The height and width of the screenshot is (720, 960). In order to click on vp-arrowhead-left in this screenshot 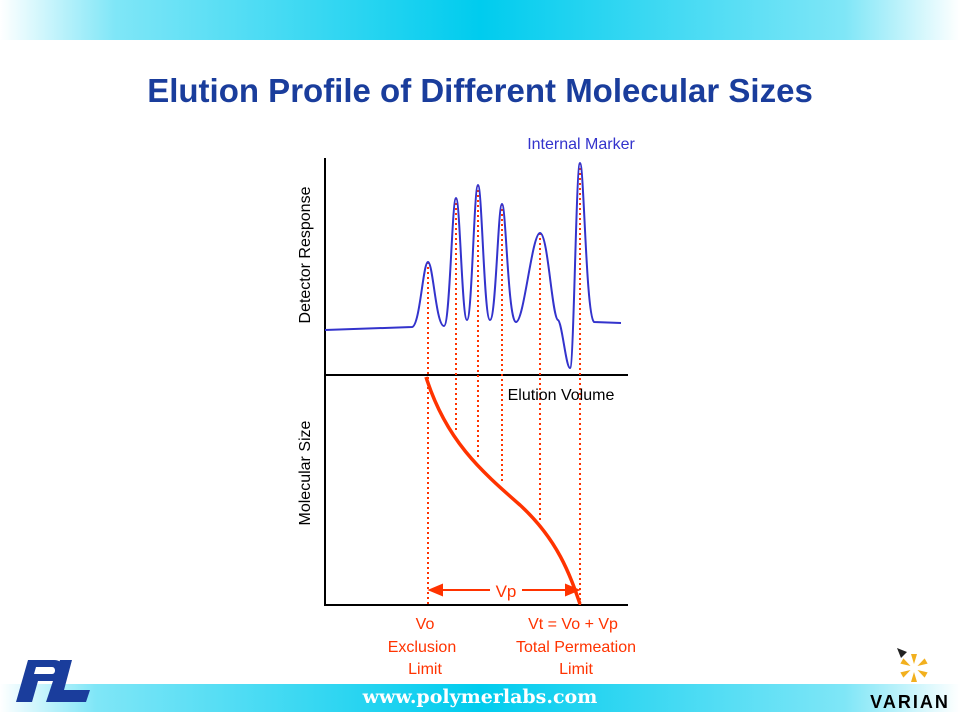, I will do `click(435, 590)`.